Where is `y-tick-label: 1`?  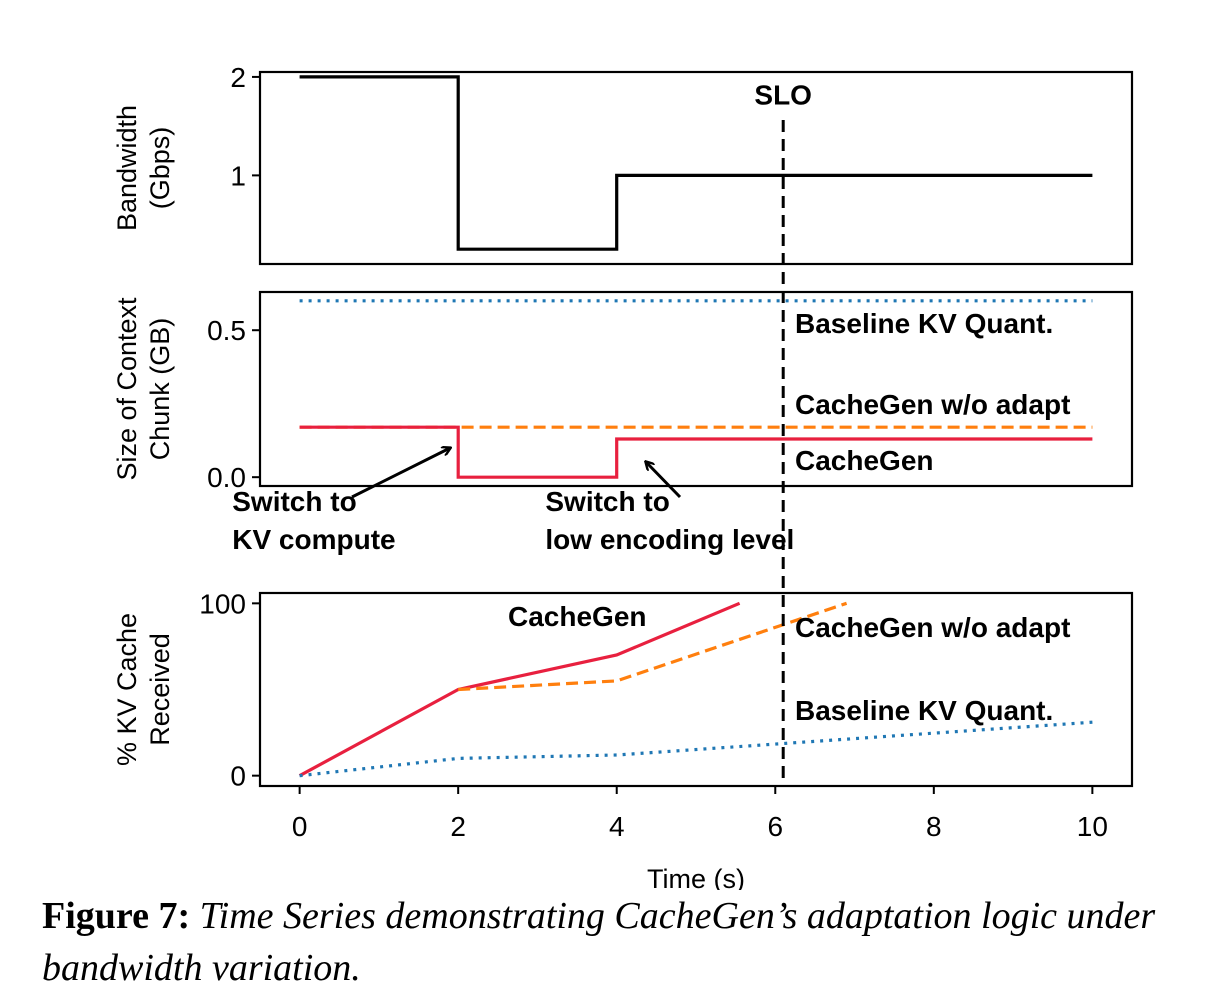
y-tick-label: 1 is located at coordinates (238, 175).